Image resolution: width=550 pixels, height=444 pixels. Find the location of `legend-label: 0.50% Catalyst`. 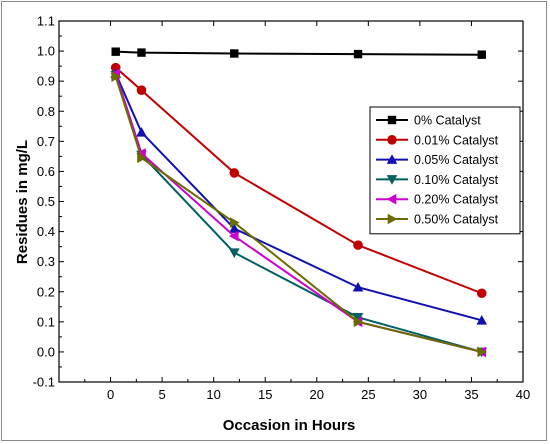

legend-label: 0.50% Catalyst is located at coordinates (456, 220).